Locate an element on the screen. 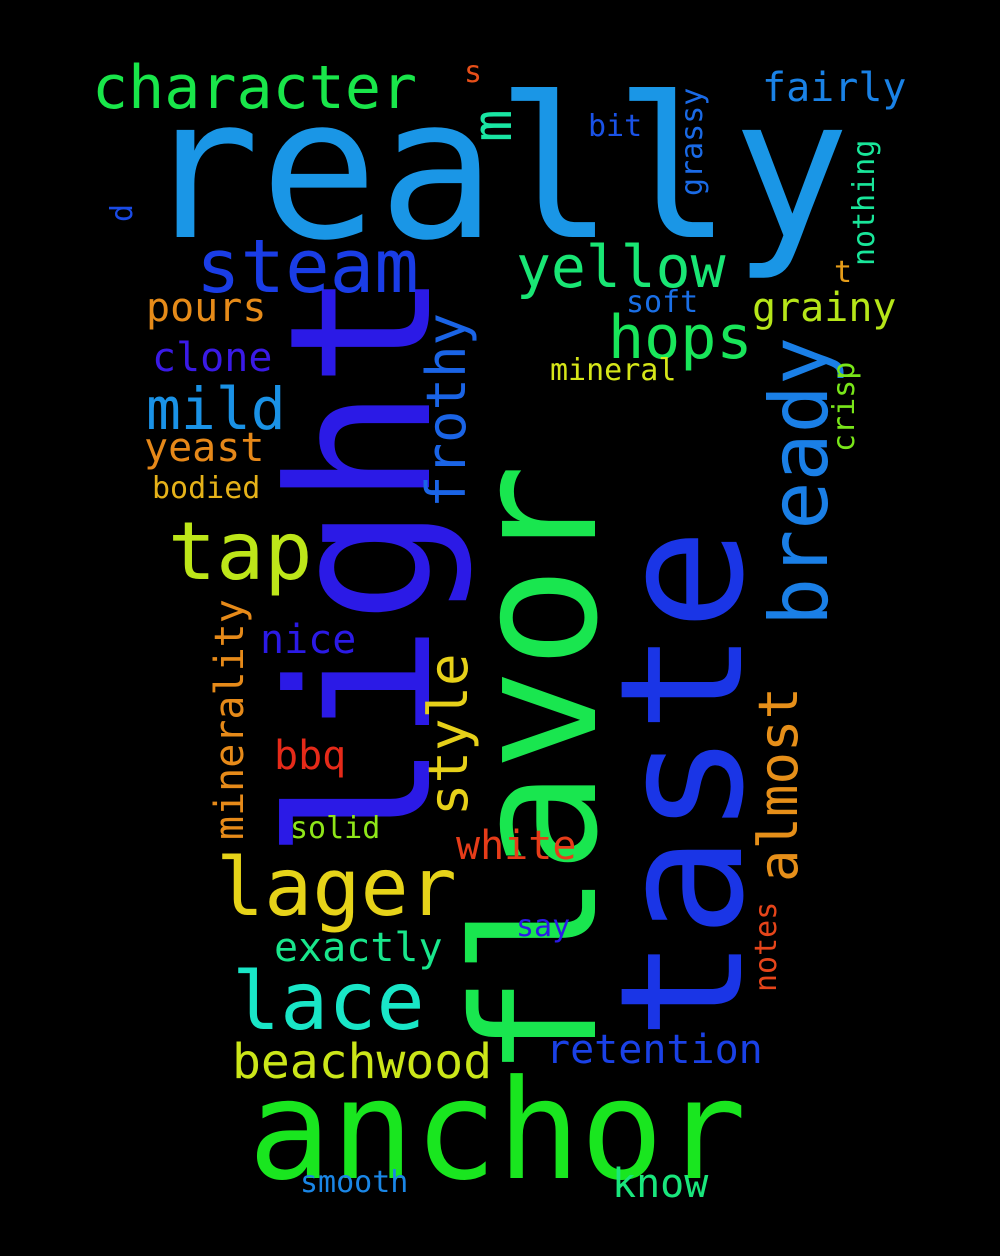 The height and width of the screenshot is (1256, 1000). word-retention: retention is located at coordinates (654, 1050).